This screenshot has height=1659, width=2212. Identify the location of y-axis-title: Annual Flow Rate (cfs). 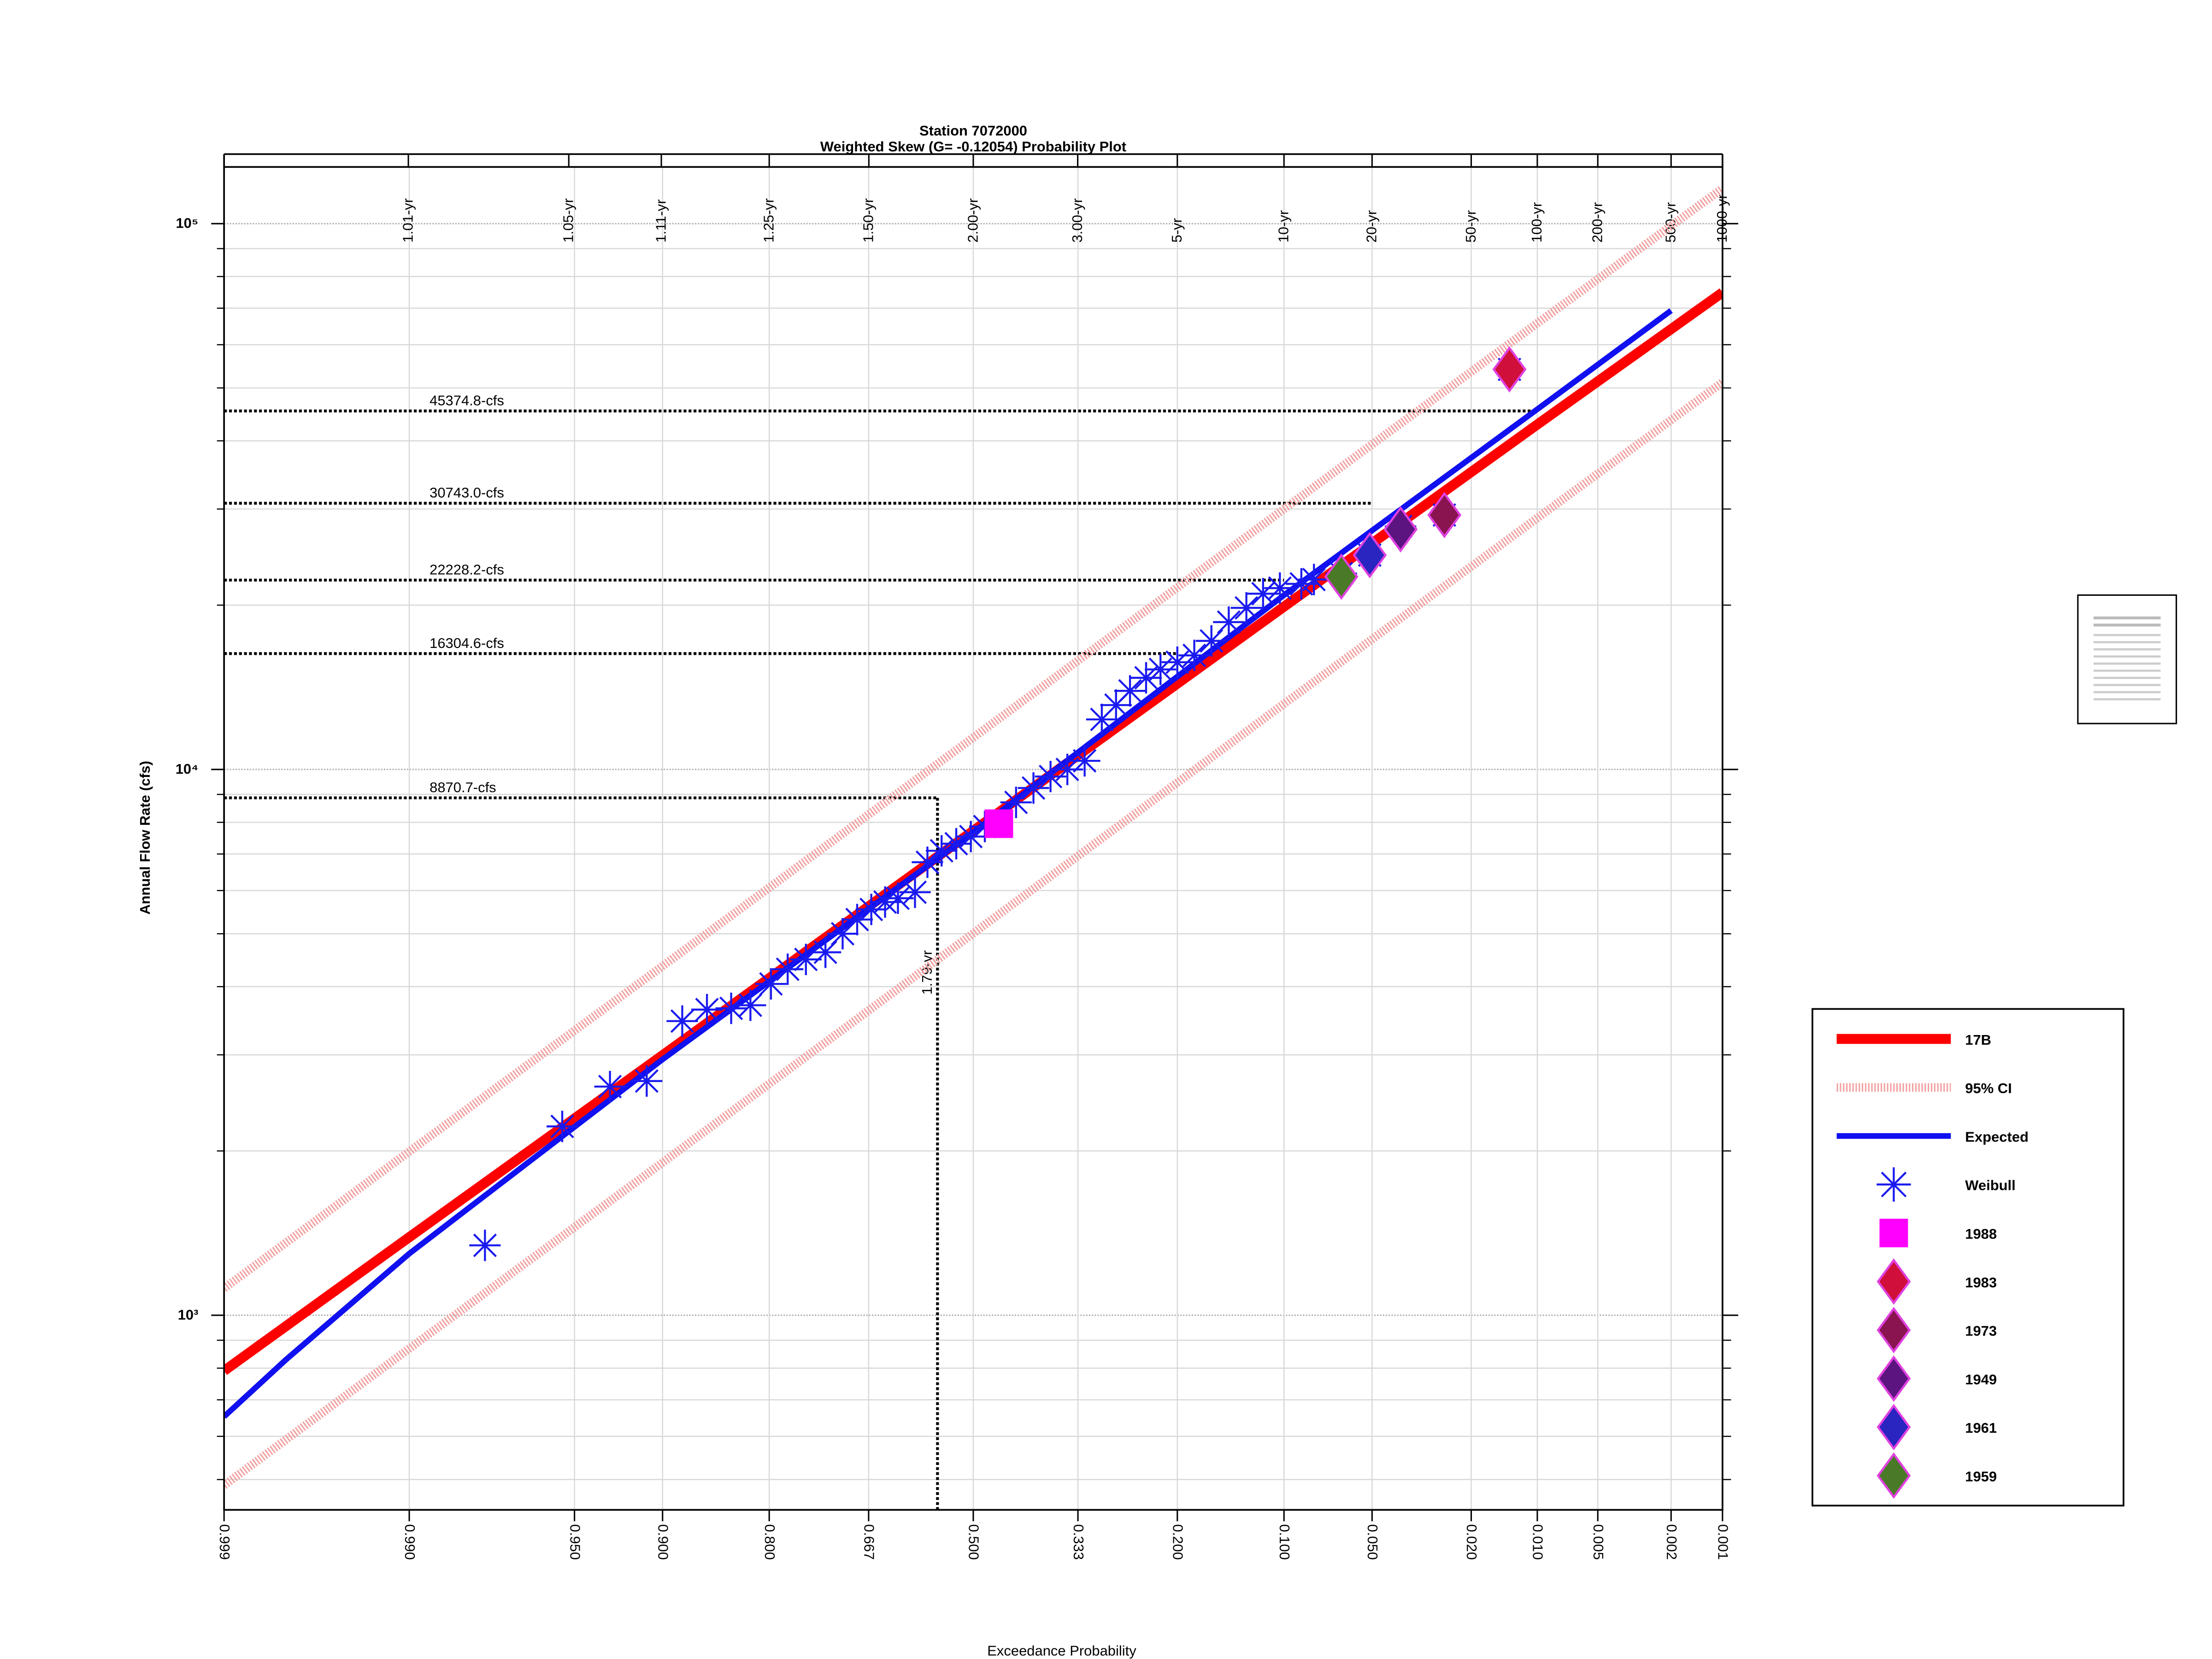
(145, 838).